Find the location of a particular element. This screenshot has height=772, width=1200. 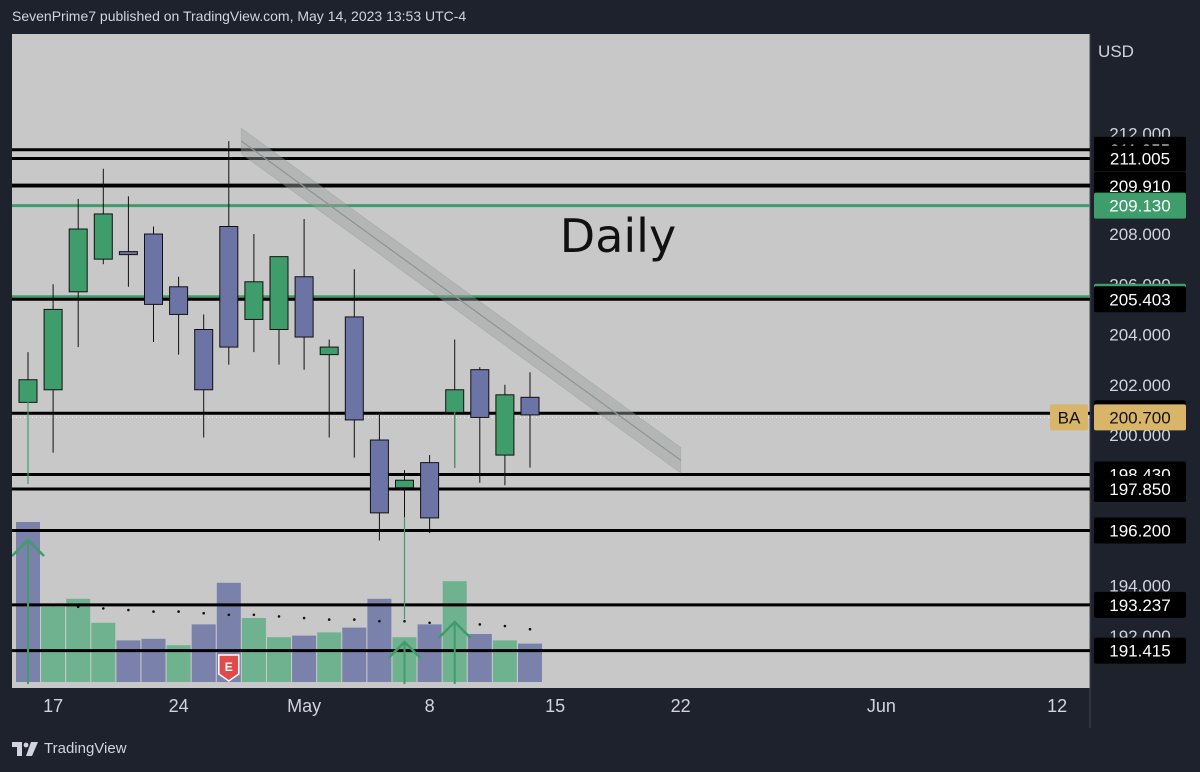

last-price-label: 200.700 is located at coordinates (1139, 417).